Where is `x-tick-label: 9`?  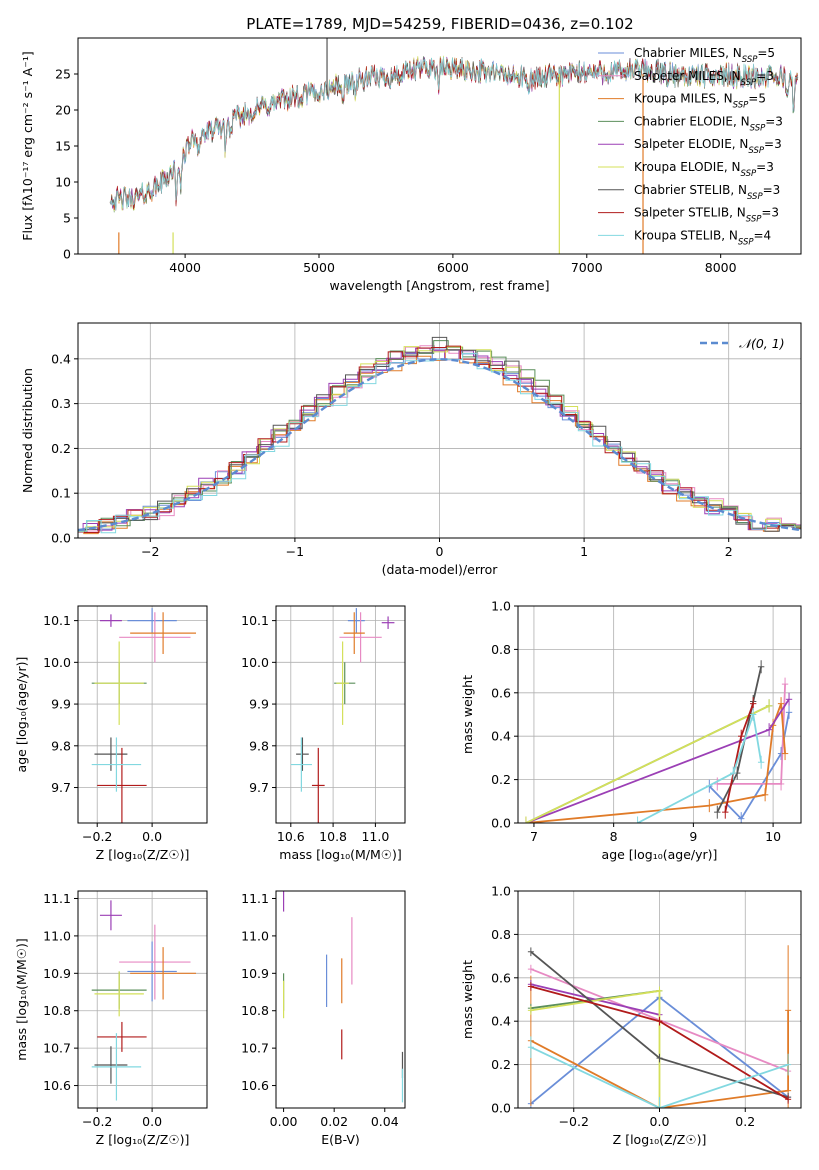 x-tick-label: 9 is located at coordinates (693, 836).